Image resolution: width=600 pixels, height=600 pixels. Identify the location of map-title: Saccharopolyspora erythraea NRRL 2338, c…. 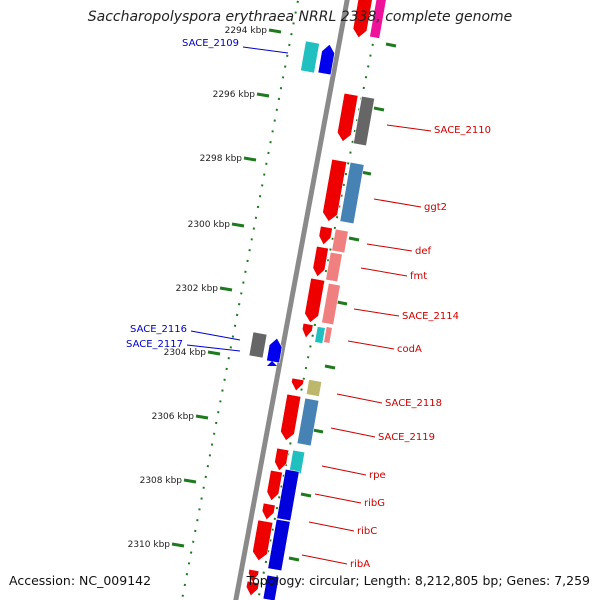
(300, 17).